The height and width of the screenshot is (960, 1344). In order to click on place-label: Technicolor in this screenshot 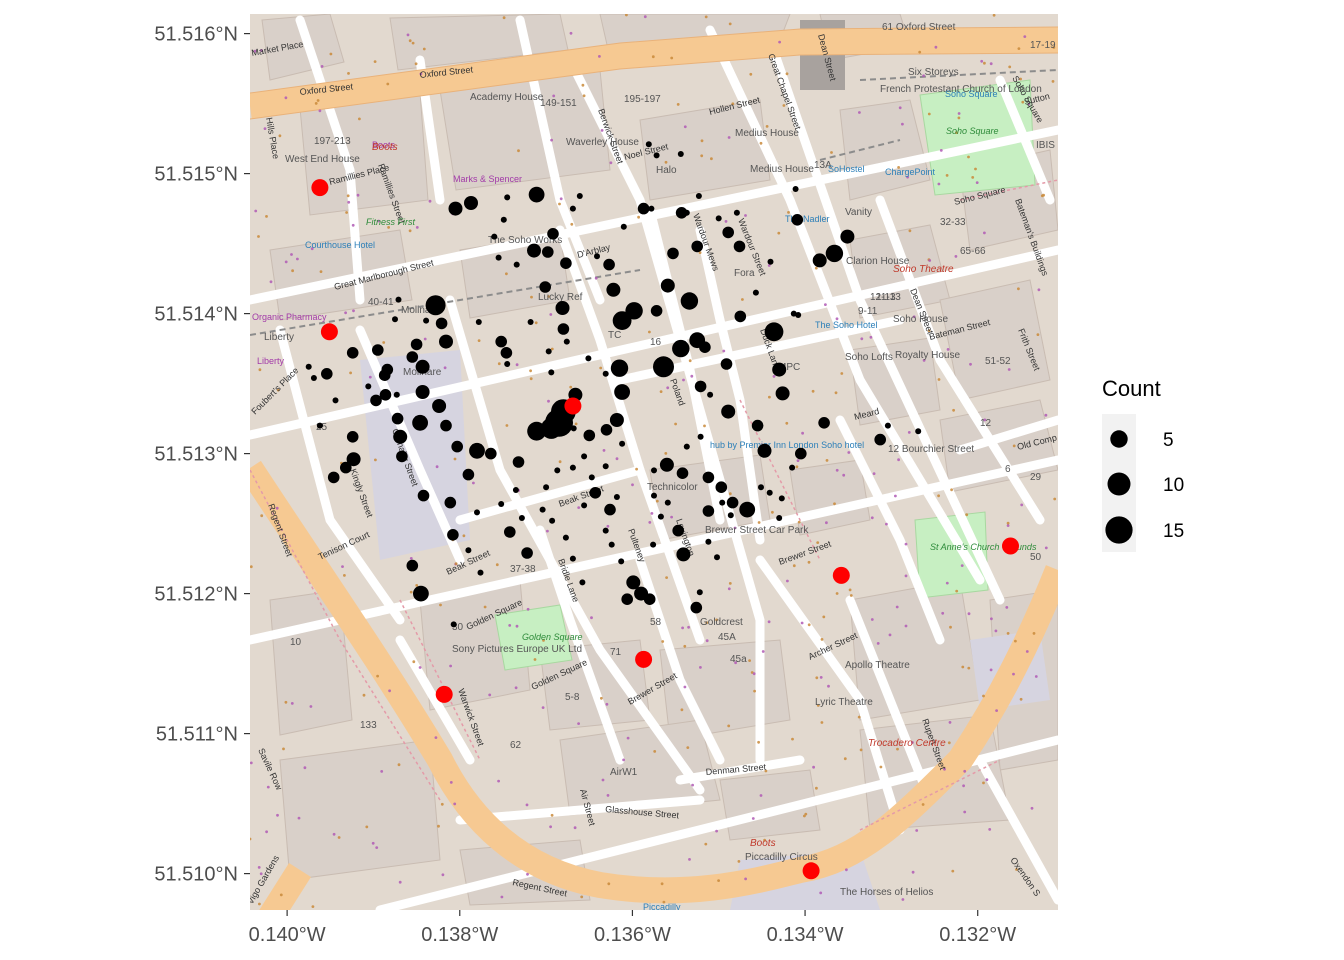, I will do `click(672, 487)`.